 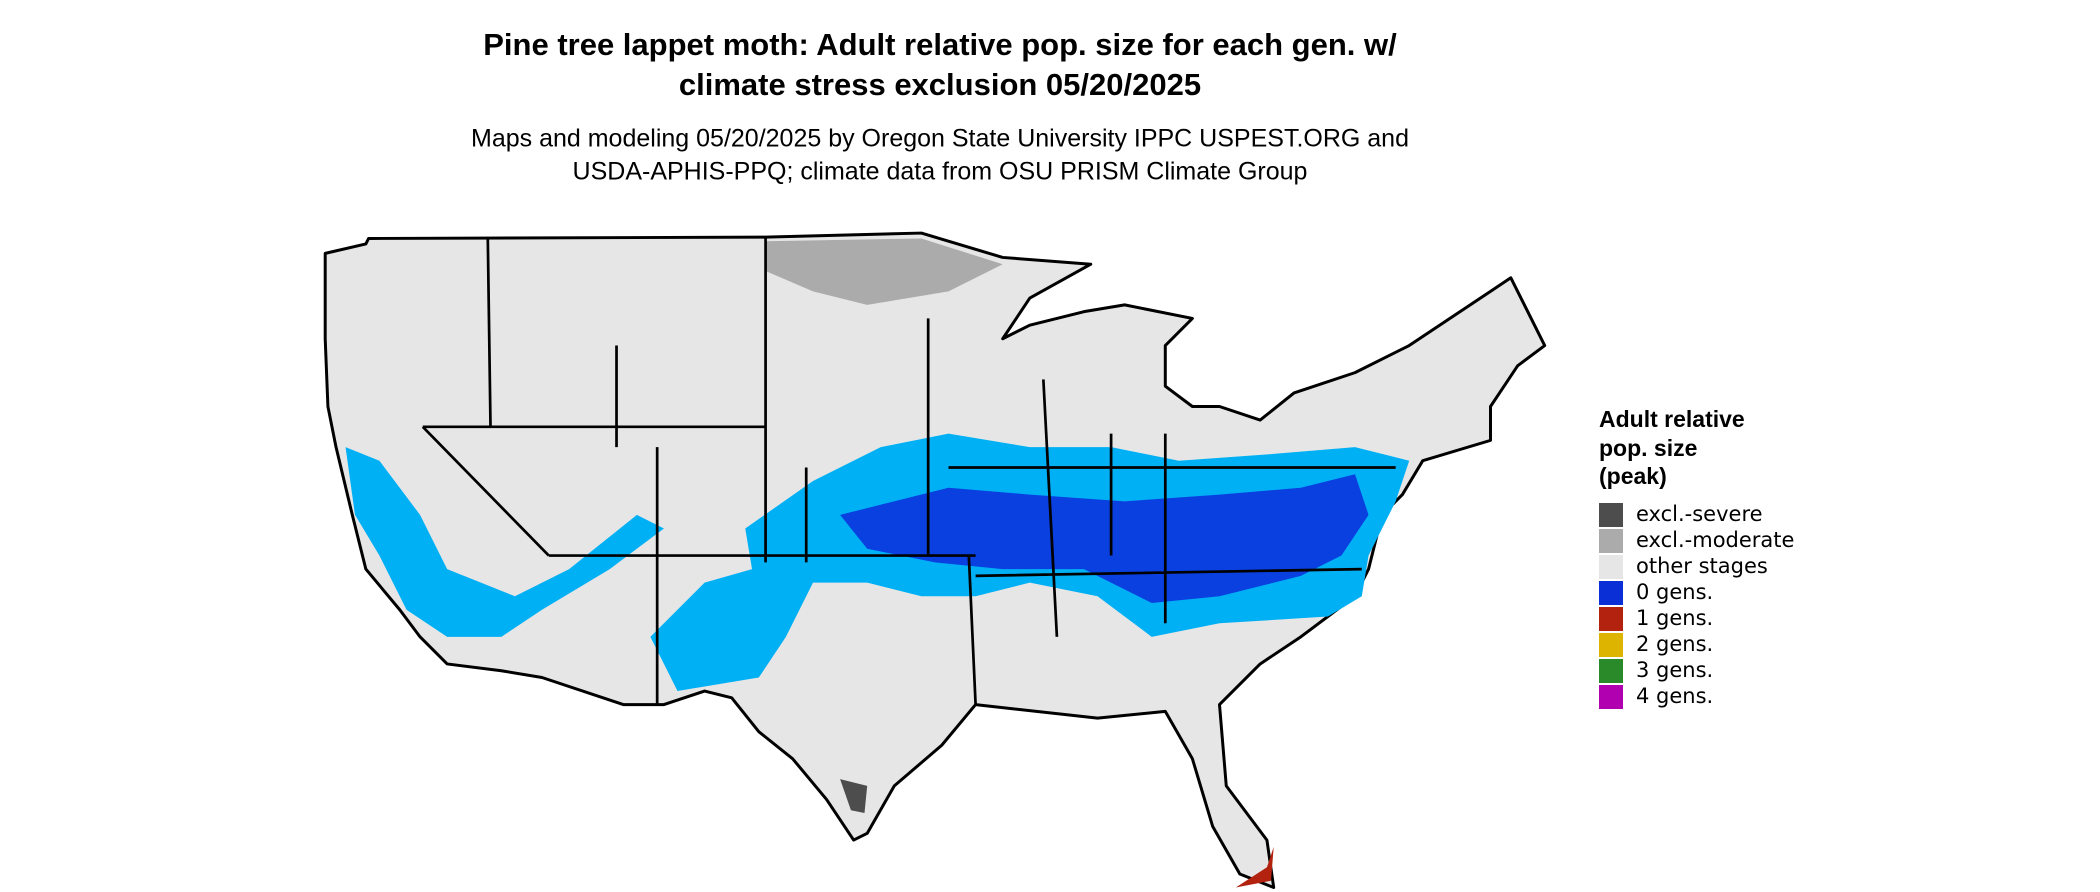 What do you see at coordinates (1674, 618) in the screenshot?
I see `legend-label: 1 gens.` at bounding box center [1674, 618].